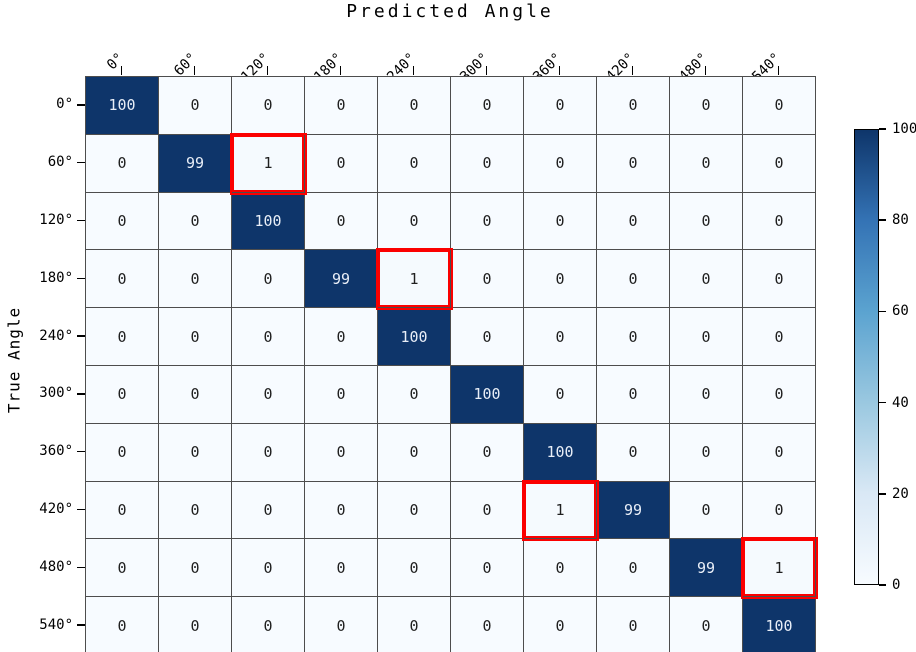 This screenshot has width=916, height=652. Describe the element at coordinates (56, 509) in the screenshot. I see `y-tick-label: 420°` at that location.